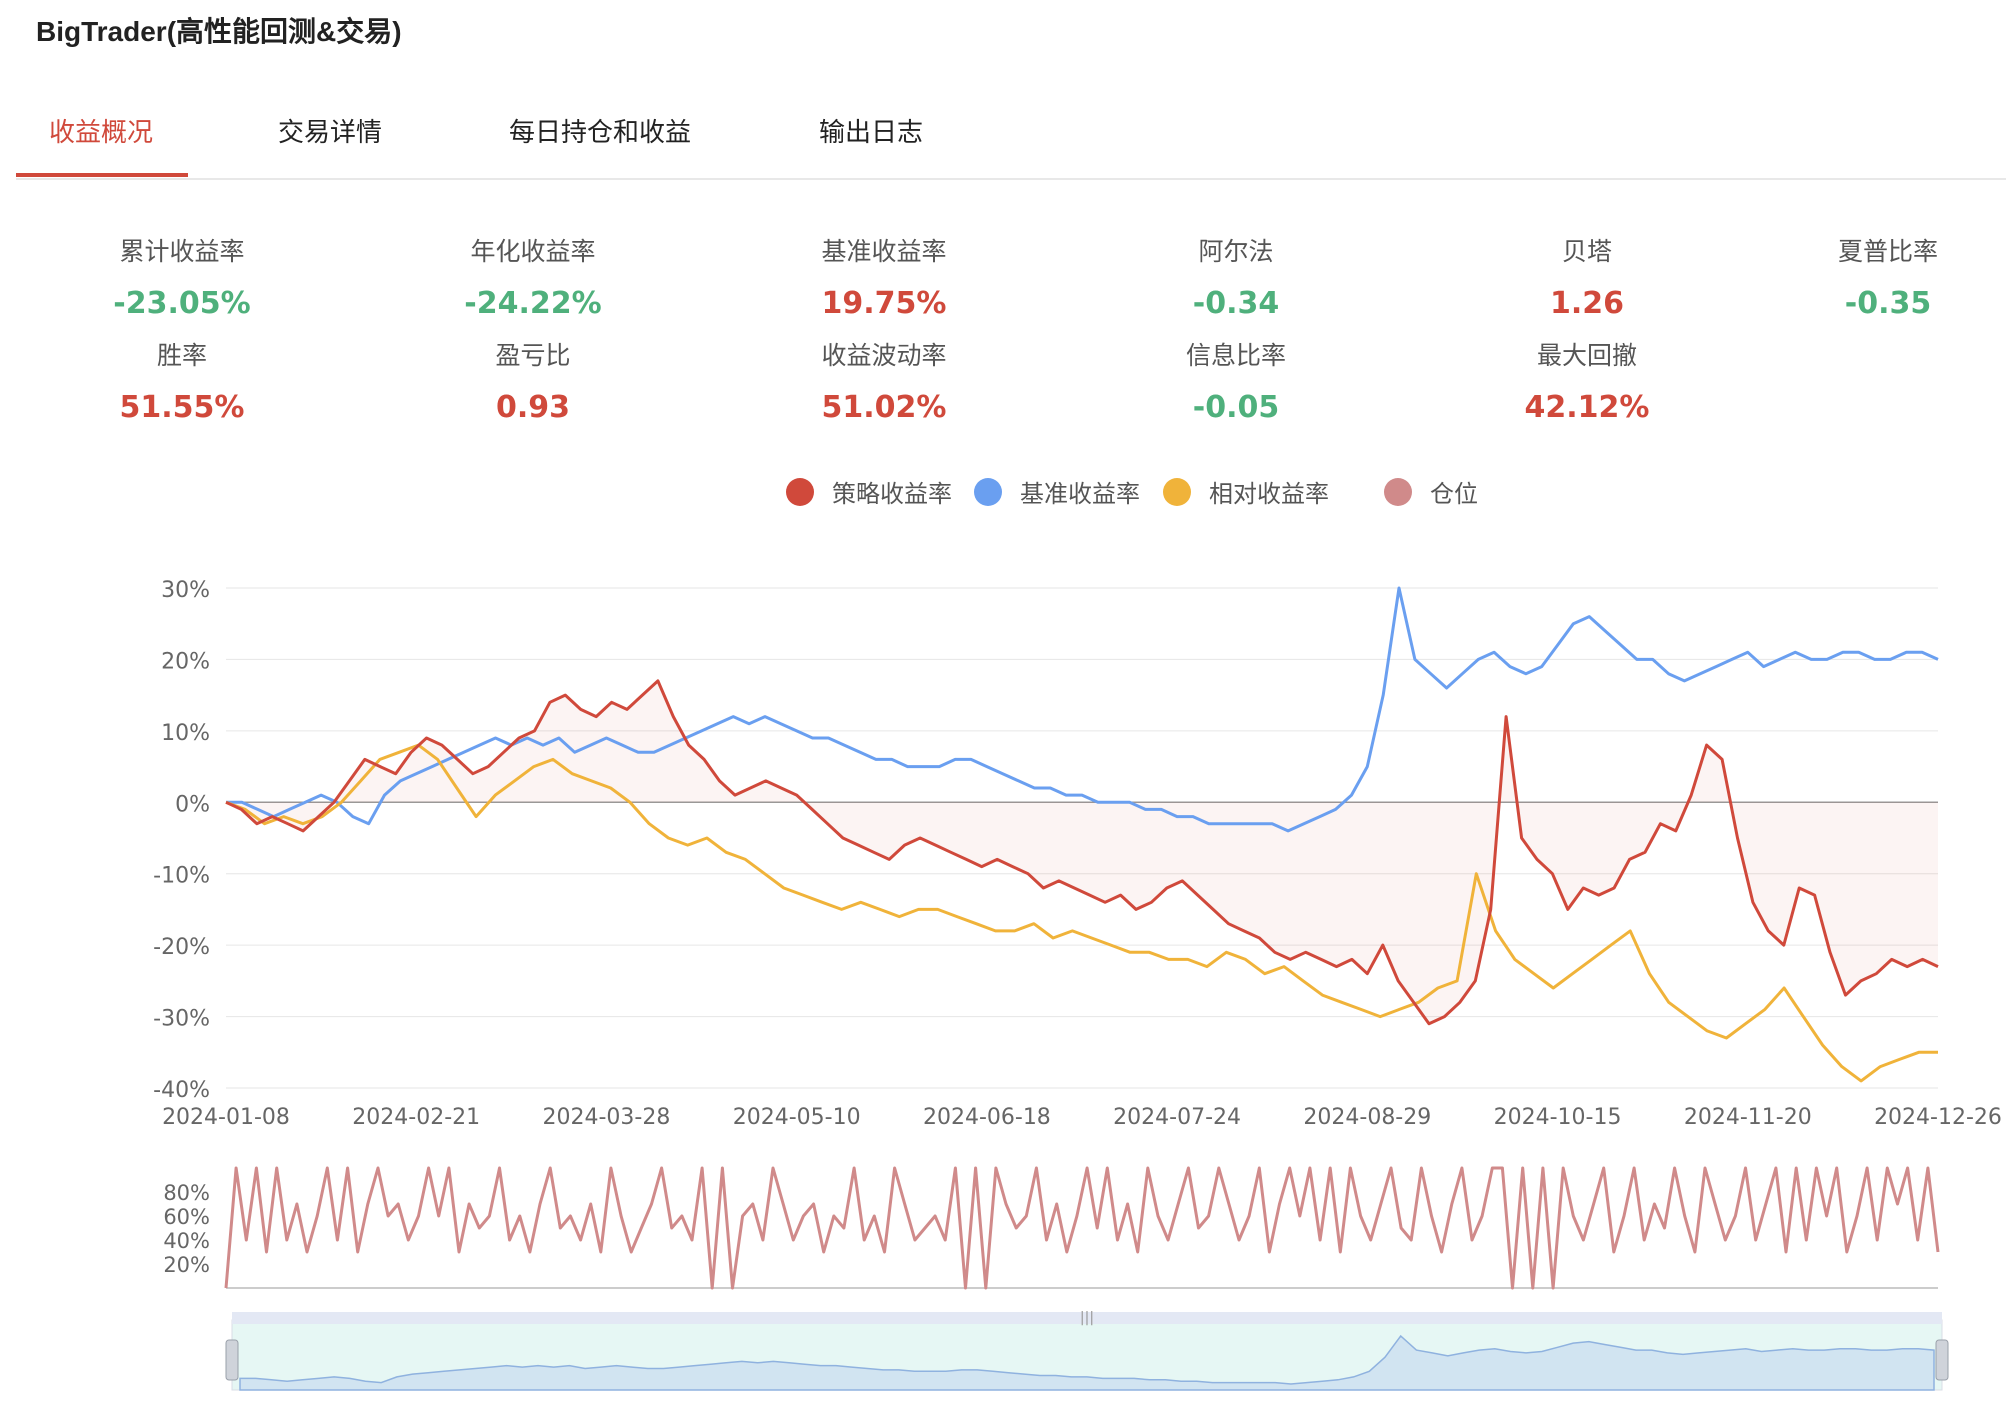  What do you see at coordinates (1236, 251) in the screenshot?
I see `metric-label: 阿尔法` at bounding box center [1236, 251].